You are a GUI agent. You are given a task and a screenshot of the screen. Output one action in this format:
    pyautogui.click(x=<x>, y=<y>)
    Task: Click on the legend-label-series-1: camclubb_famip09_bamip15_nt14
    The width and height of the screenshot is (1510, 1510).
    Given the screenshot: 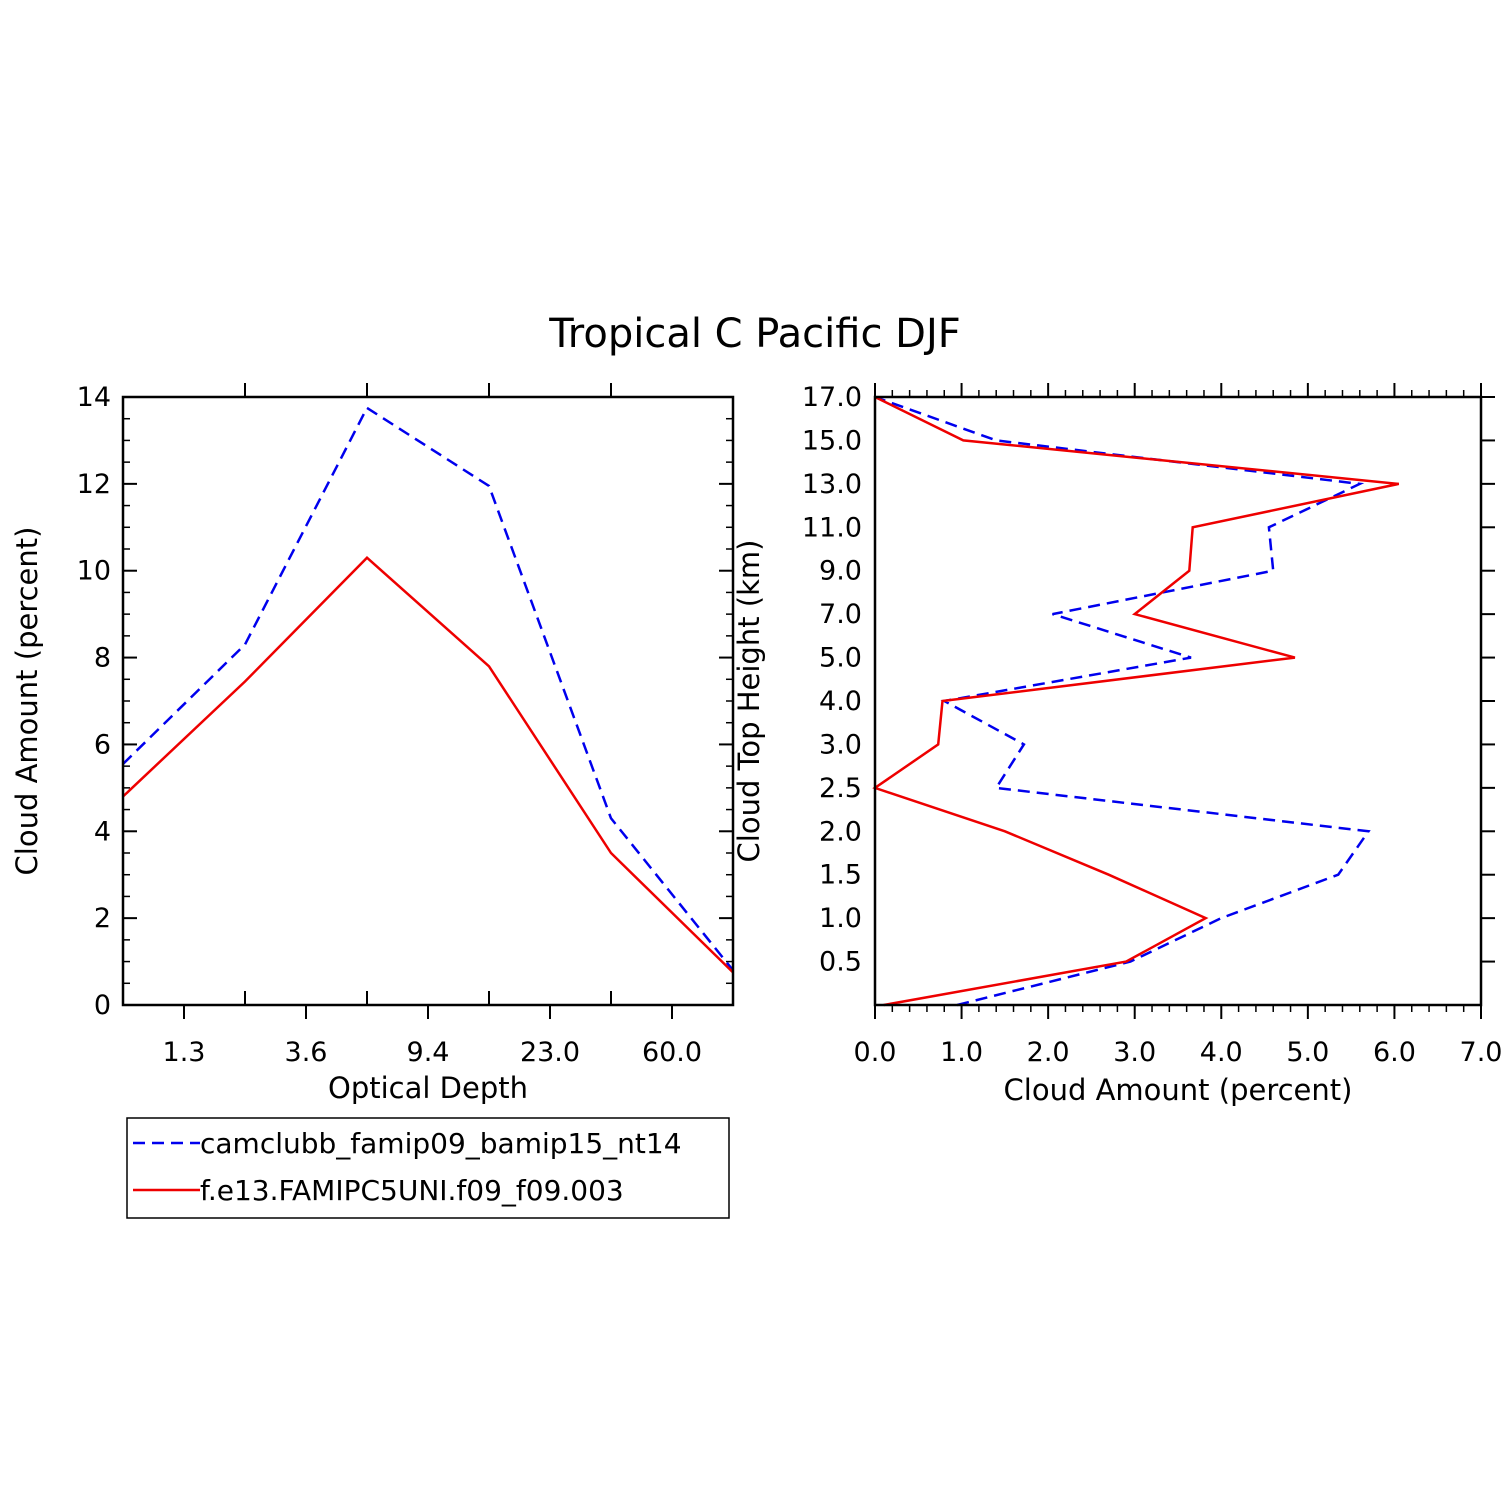 What is the action you would take?
    pyautogui.click(x=441, y=1143)
    